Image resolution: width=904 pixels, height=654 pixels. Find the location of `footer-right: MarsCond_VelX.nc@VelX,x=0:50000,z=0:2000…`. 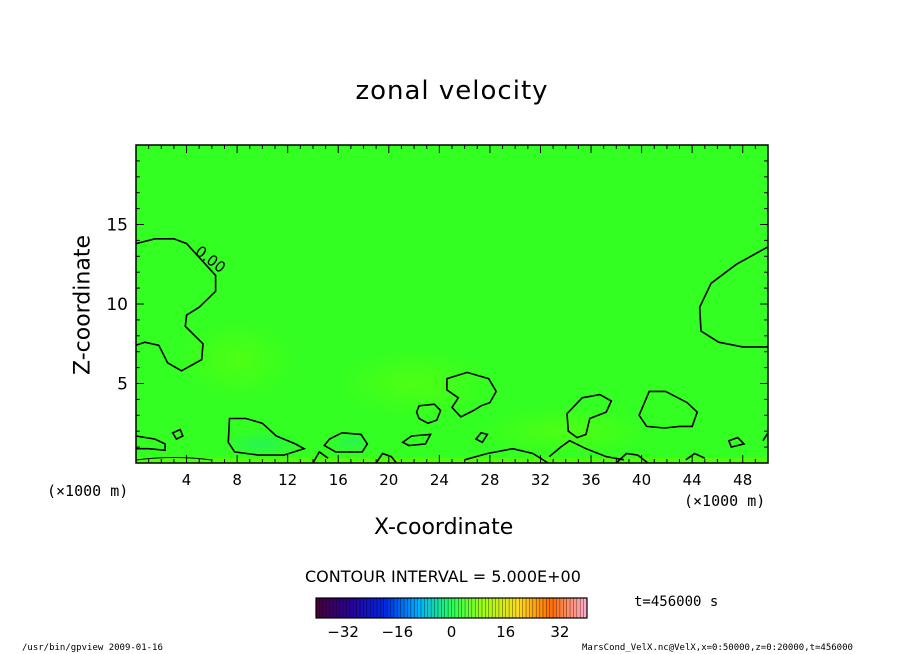

footer-right: MarsCond_VelX.nc@VelX,x=0:50000,z=0:2000… is located at coordinates (717, 648).